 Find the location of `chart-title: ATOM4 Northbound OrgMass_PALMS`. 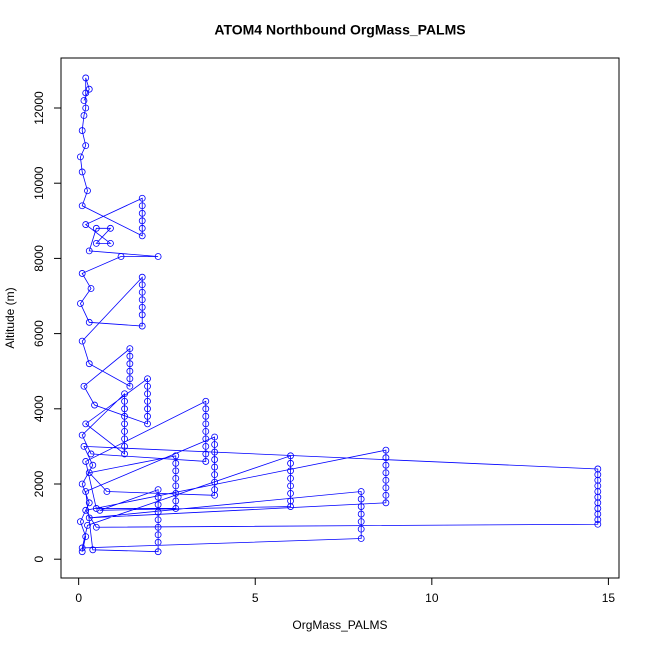

chart-title: ATOM4 Northbound OrgMass_PALMS is located at coordinates (339, 30).